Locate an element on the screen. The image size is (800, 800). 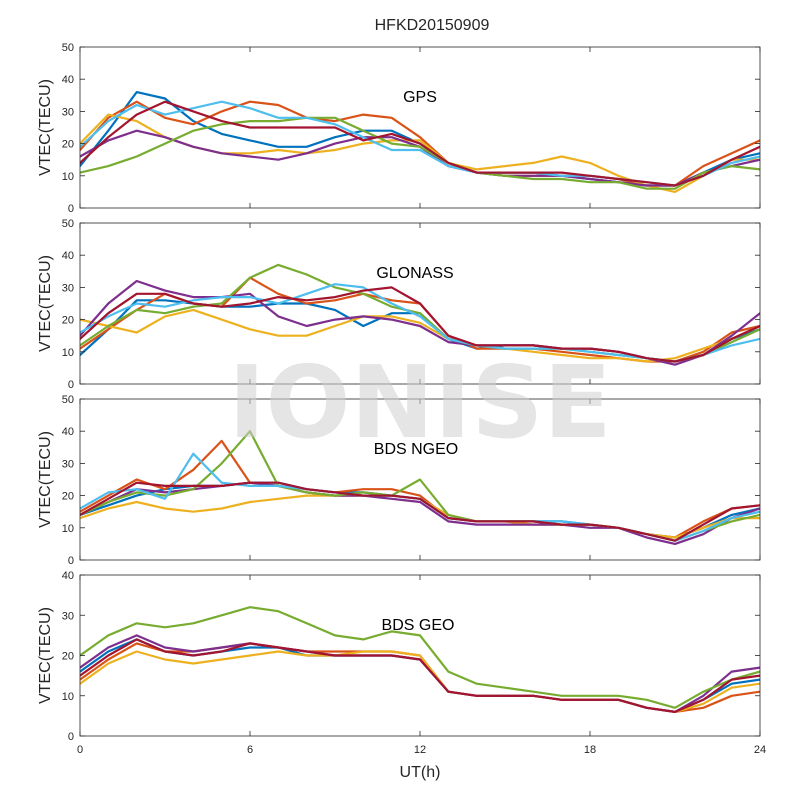
x-tick-label: 24 is located at coordinates (760, 750).